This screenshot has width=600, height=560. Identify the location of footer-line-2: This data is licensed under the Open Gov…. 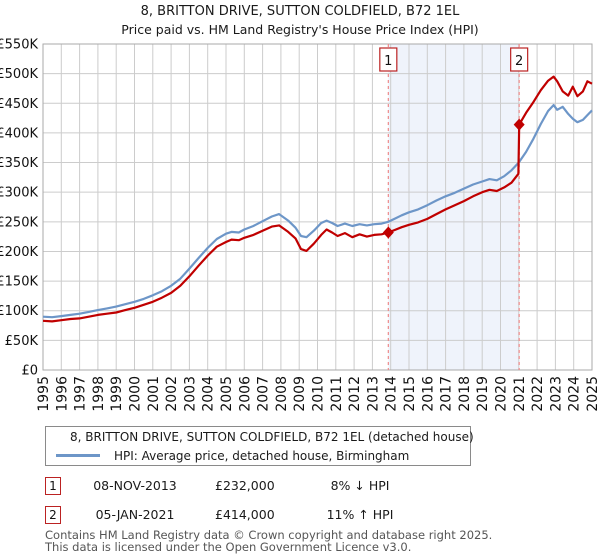
(228, 547).